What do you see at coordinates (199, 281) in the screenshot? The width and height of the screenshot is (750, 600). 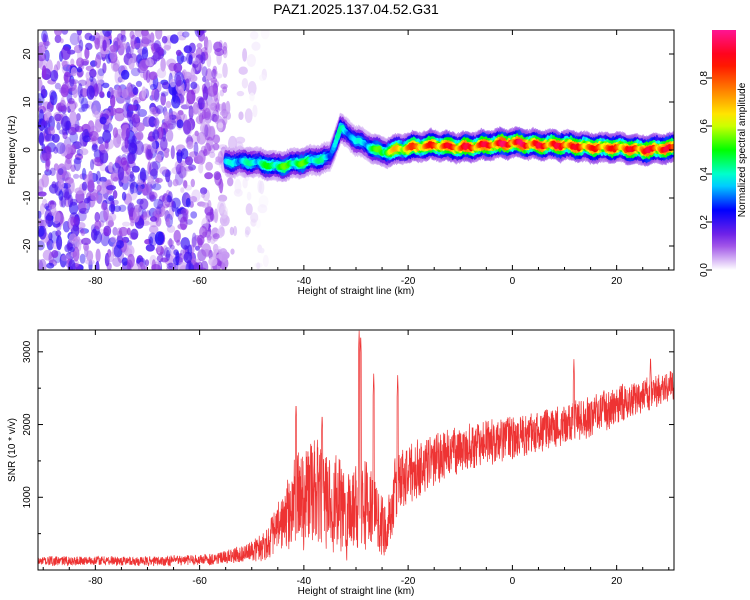 I see `x-tick-label: -60` at bounding box center [199, 281].